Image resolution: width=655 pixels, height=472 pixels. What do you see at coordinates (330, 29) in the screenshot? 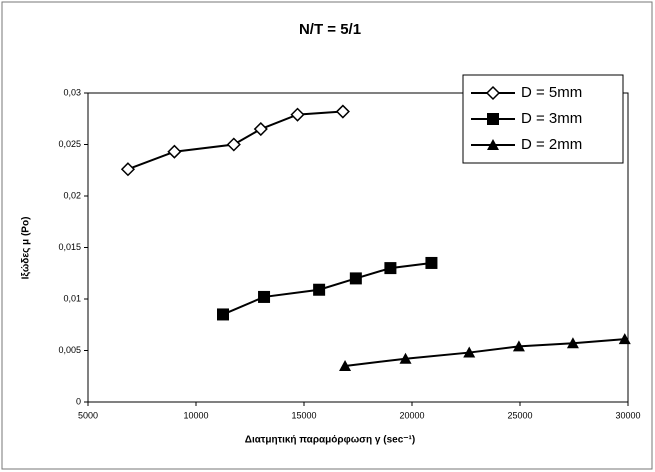
I see `chart-title: N/T = 5/1` at bounding box center [330, 29].